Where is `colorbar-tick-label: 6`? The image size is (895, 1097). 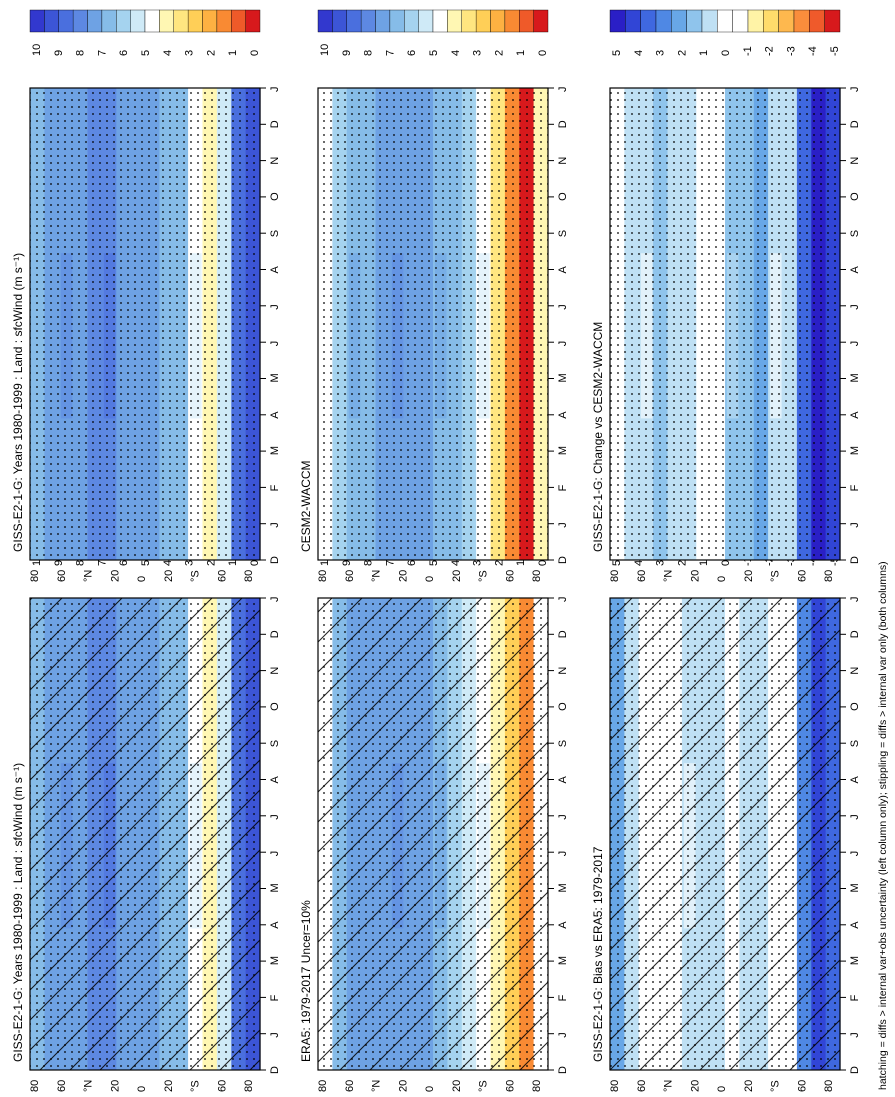 colorbar-tick-label: 6 is located at coordinates (124, 53).